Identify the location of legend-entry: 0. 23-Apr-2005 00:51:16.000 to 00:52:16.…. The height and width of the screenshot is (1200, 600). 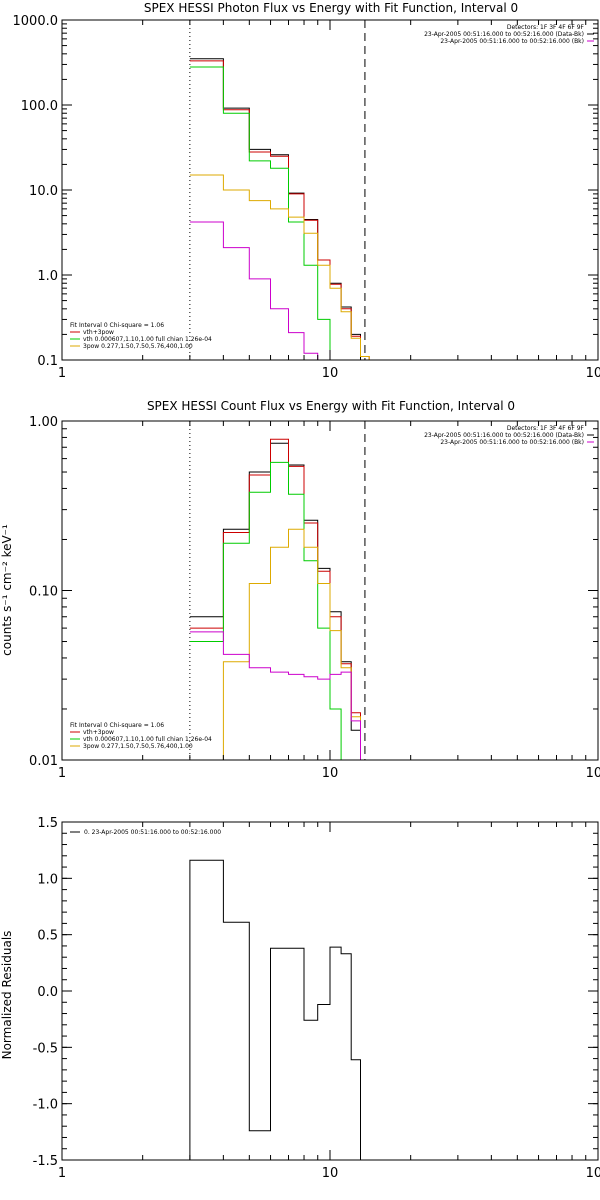
(152, 832).